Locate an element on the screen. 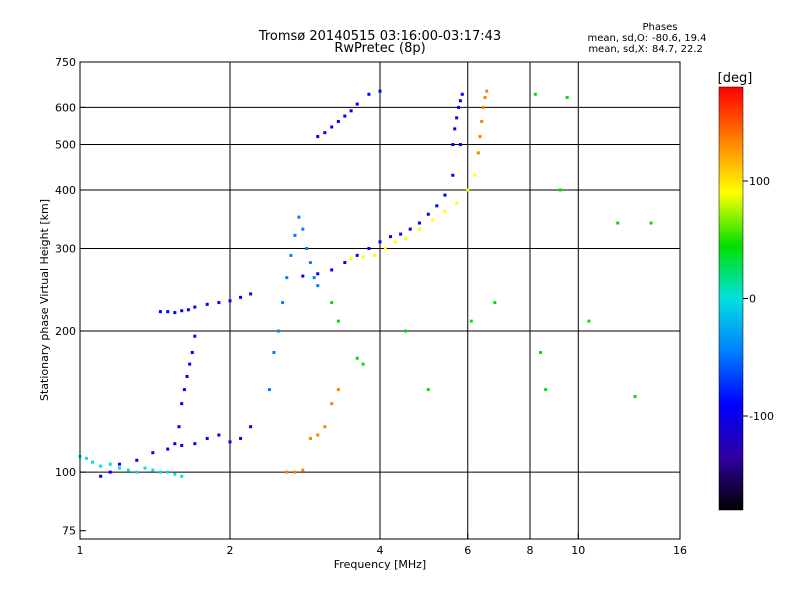  x-tick-label: 4 is located at coordinates (380, 550).